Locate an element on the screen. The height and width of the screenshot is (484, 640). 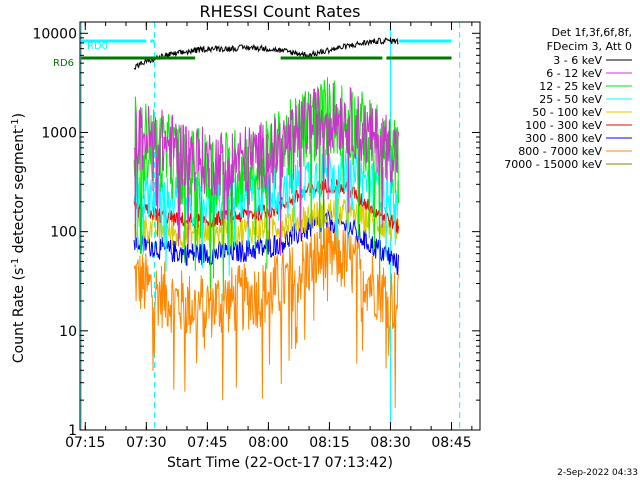
x-tick-label-5: 08:30 is located at coordinates (390, 443).